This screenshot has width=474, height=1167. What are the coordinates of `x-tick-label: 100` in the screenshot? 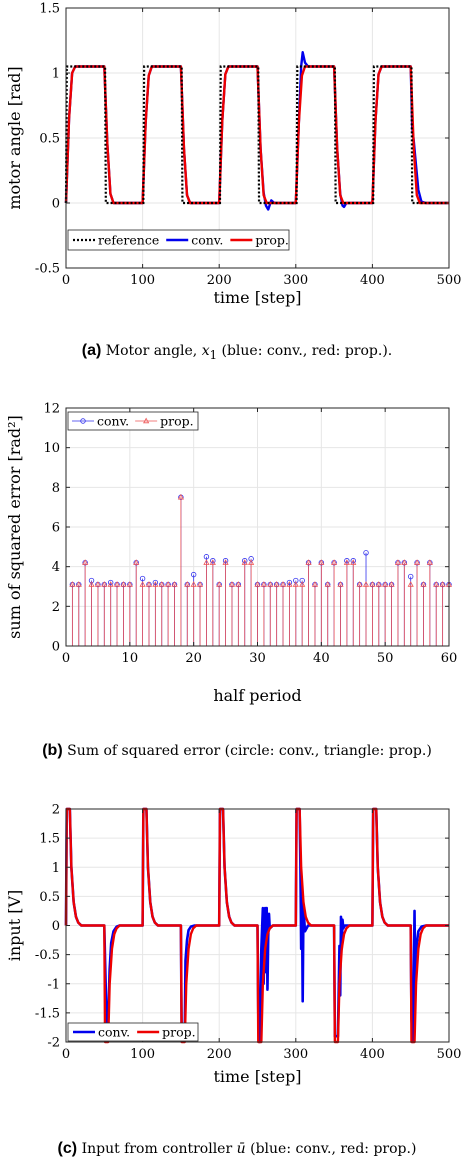 It's located at (142, 280).